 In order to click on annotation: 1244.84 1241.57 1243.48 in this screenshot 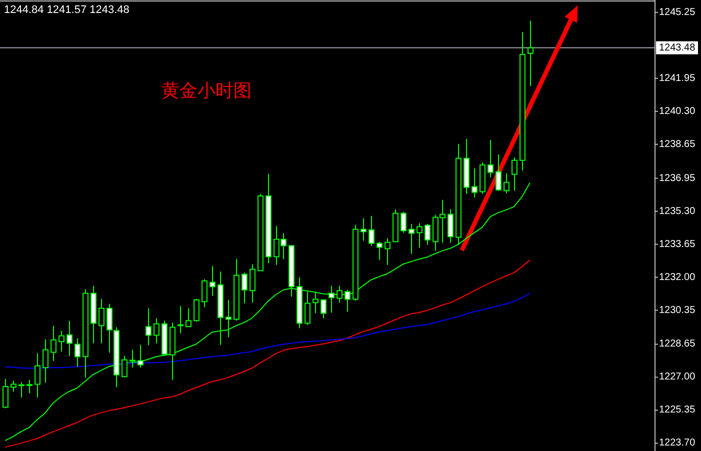, I will do `click(67, 10)`.